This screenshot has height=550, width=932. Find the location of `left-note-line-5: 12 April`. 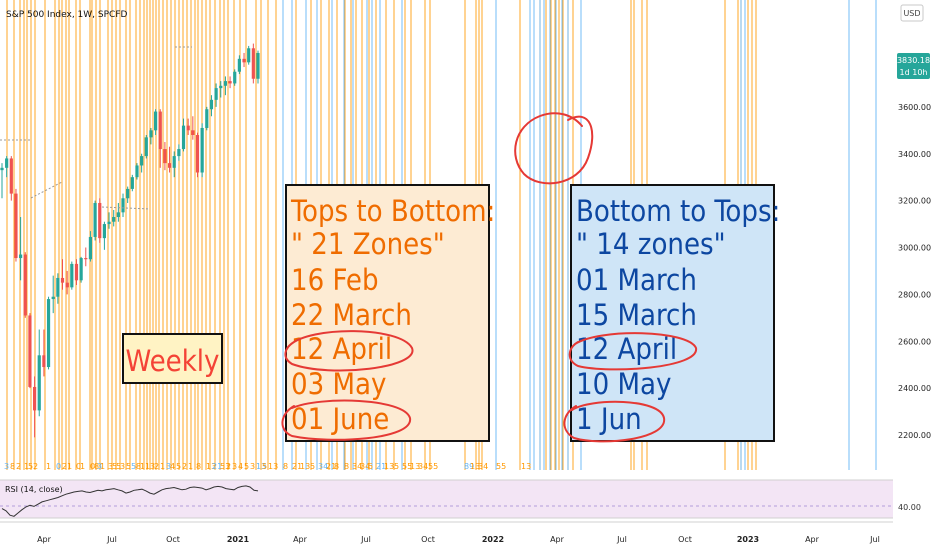

left-note-line-5: 12 April is located at coordinates (341, 349).